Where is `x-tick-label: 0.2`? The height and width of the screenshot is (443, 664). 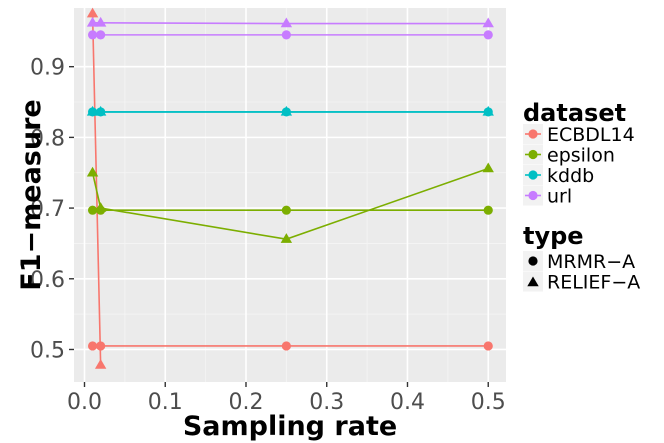
x-tick-label: 0.2 is located at coordinates (245, 402).